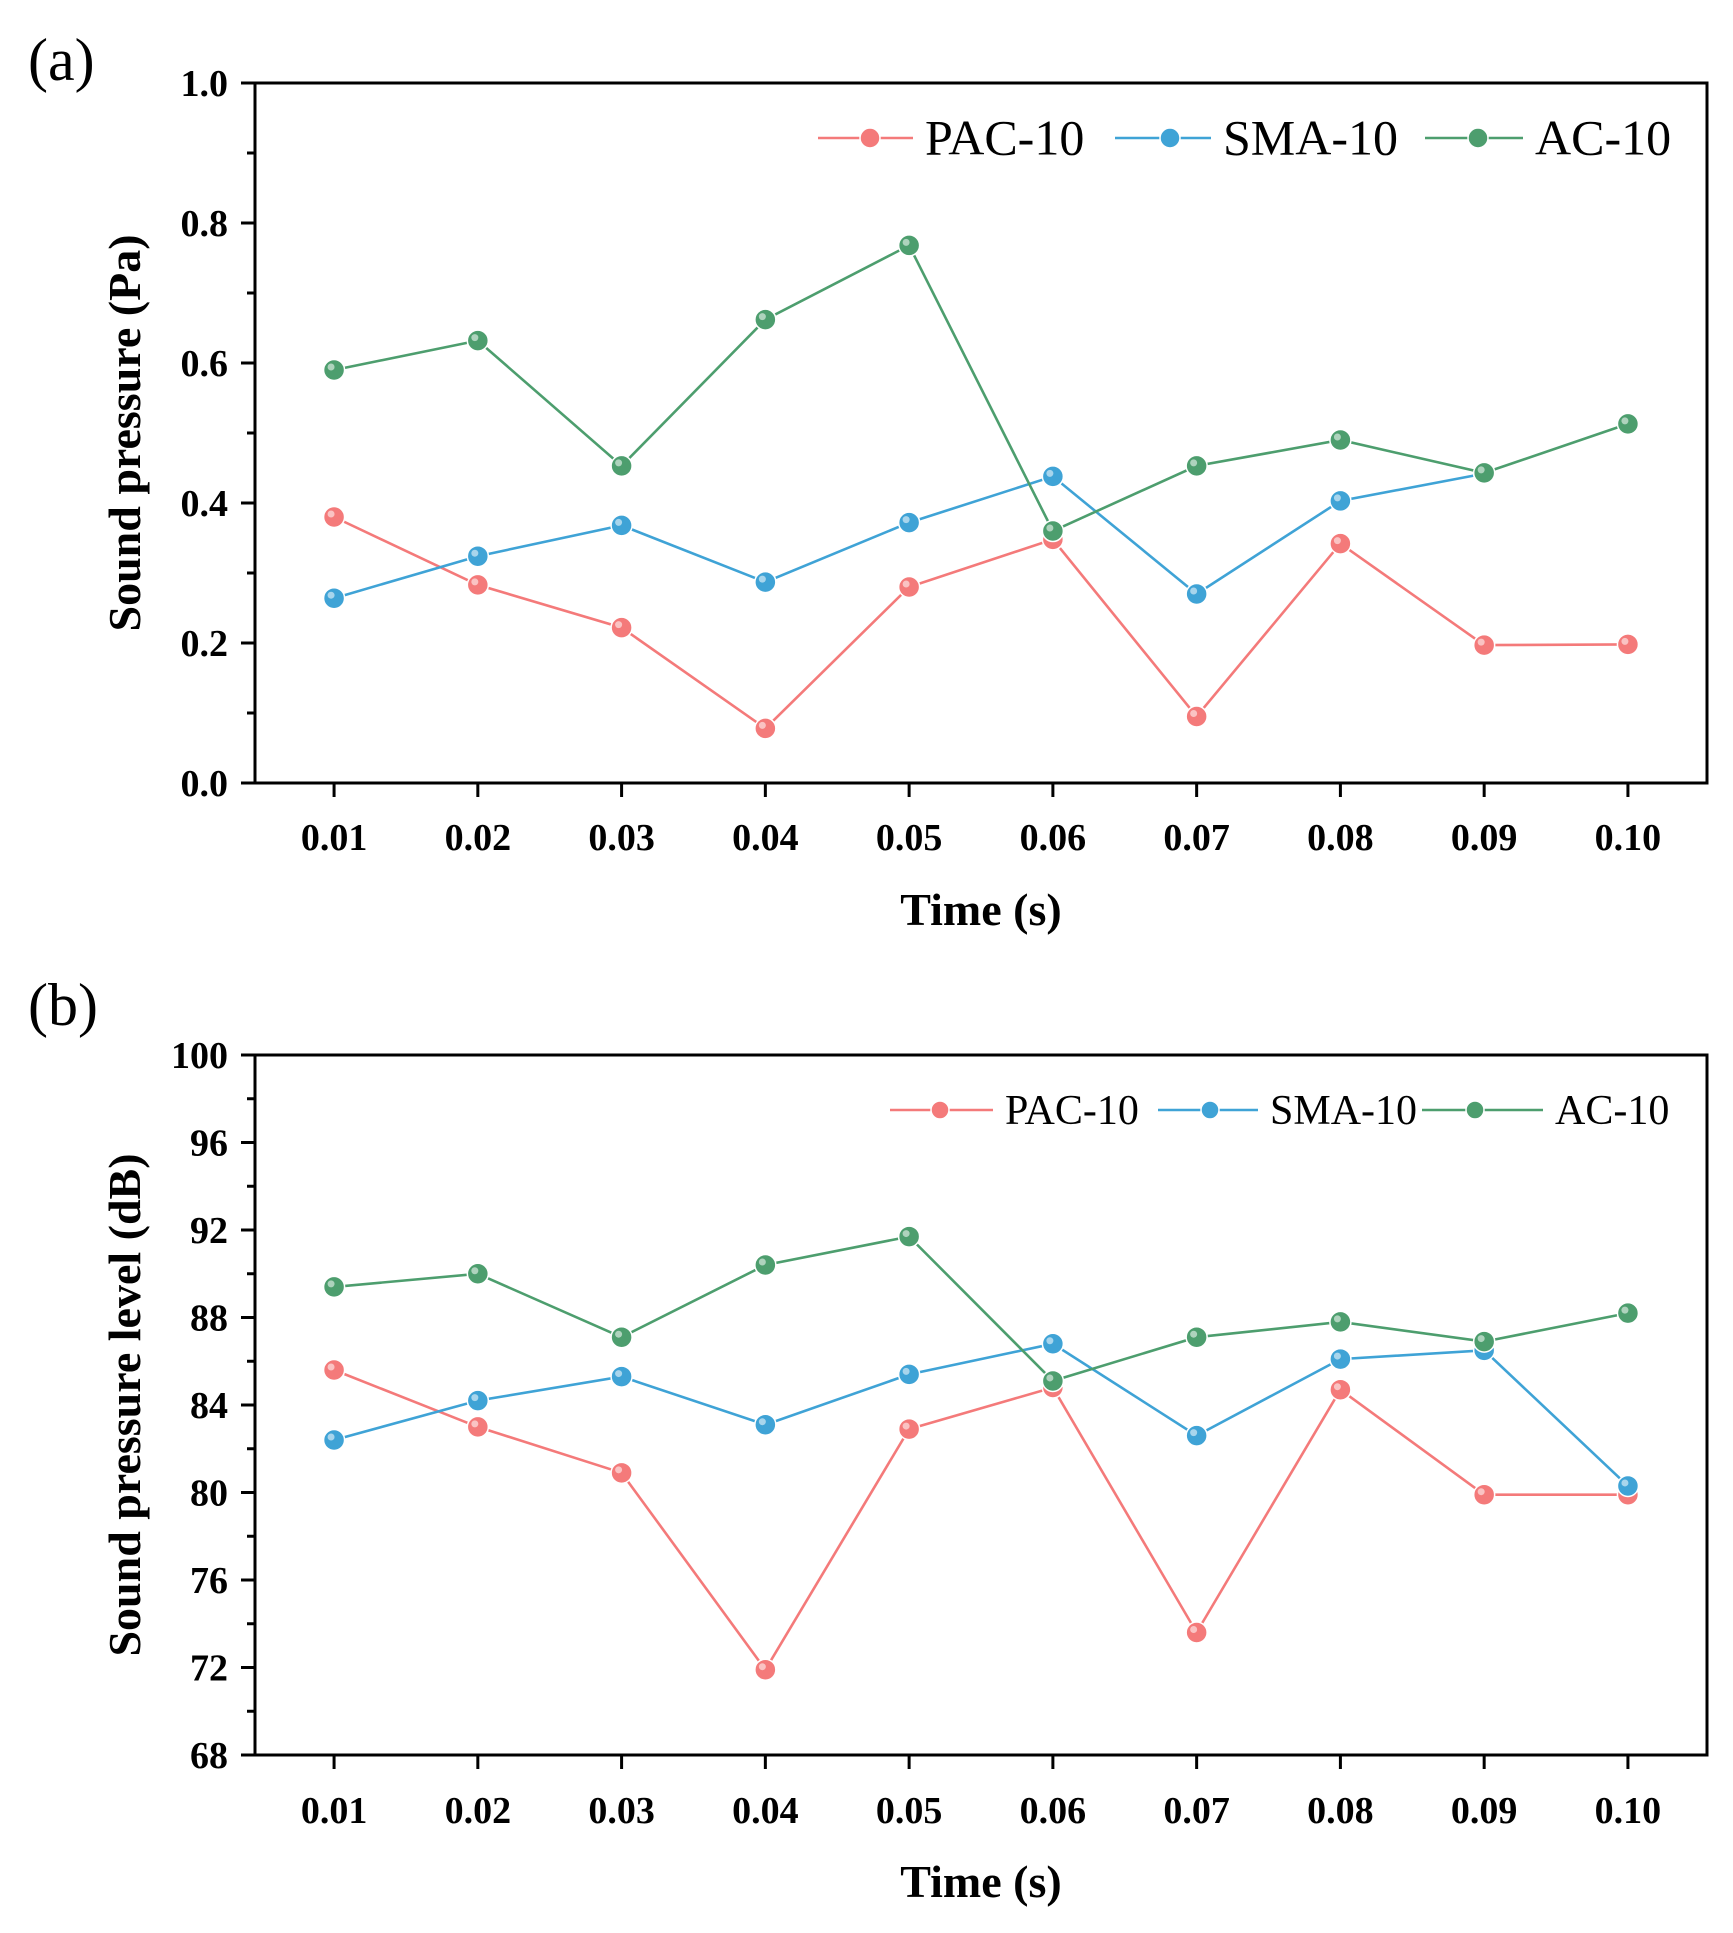  Describe the element at coordinates (209, 1756) in the screenshot. I see `y-tick-label: 68` at that location.